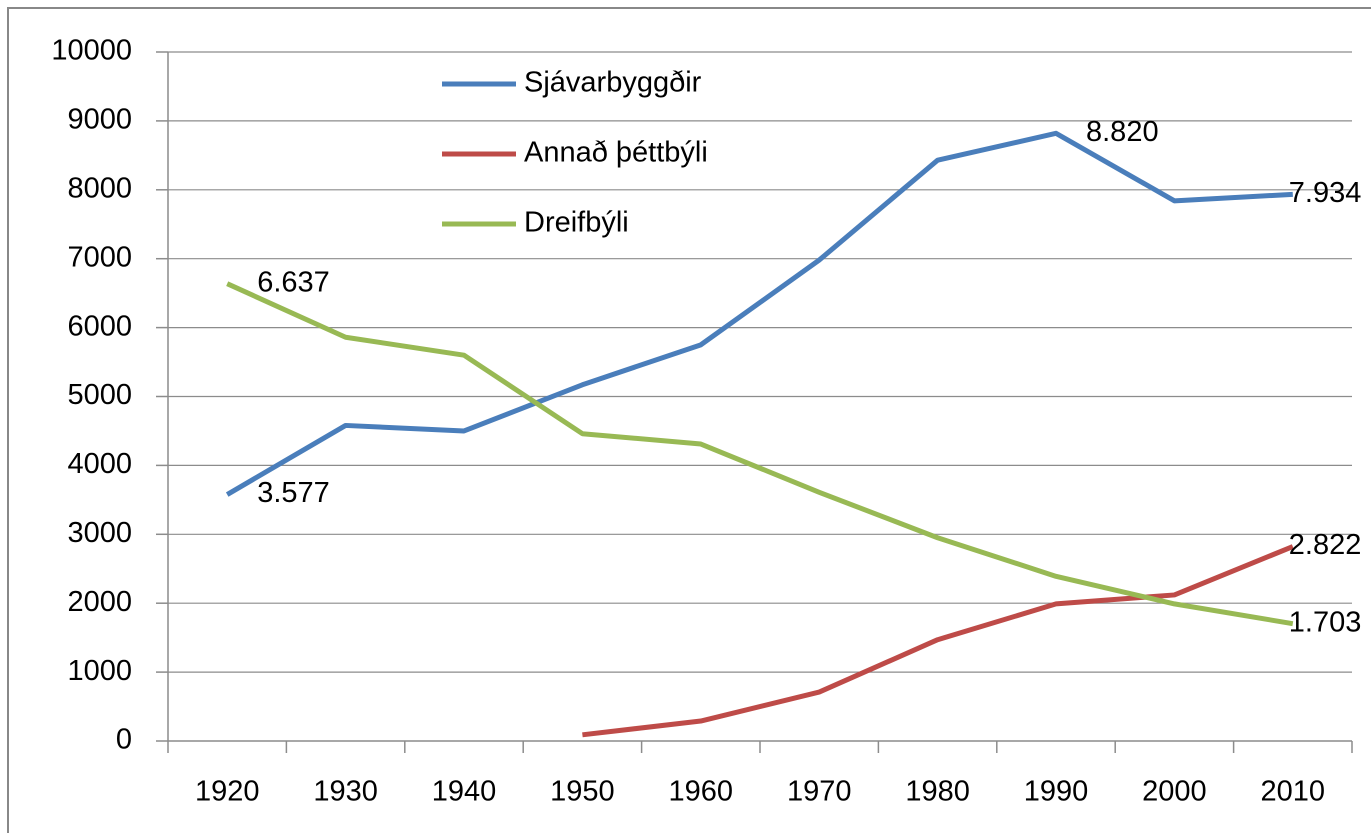 This screenshot has height=833, width=1371. I want to click on y-tick-label: 7000, so click(99, 257).